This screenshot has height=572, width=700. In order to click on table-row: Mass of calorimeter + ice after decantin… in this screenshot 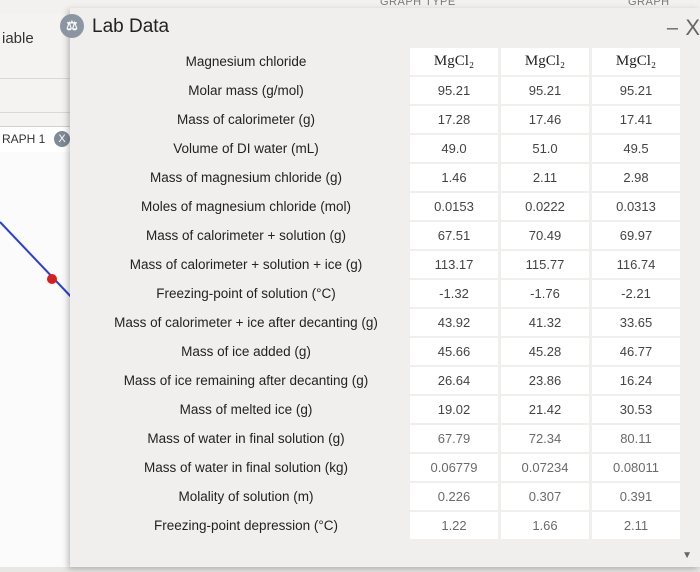, I will do `click(382, 322)`.